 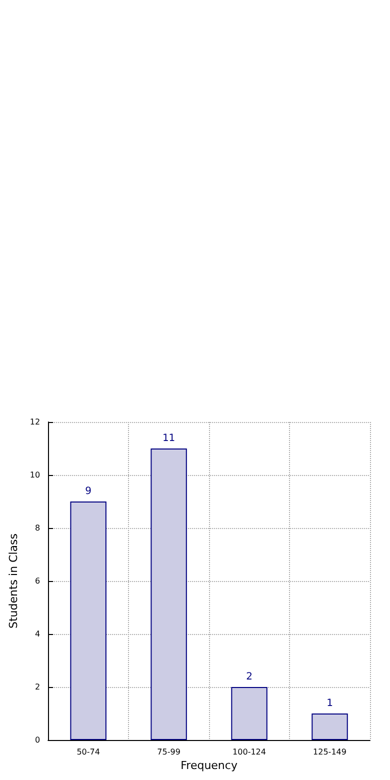 I want to click on y-tick-label: 6, so click(x=37, y=581).